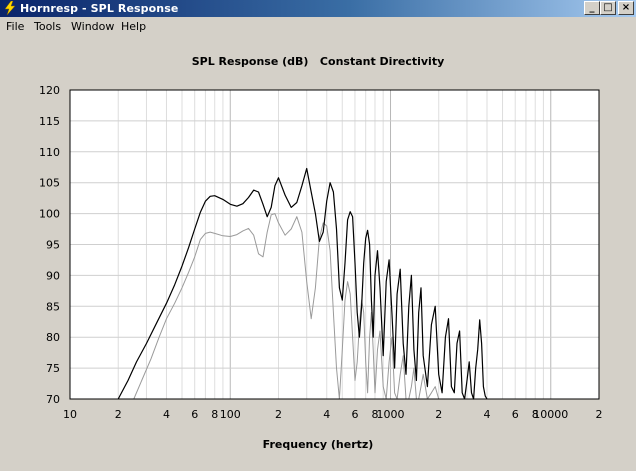 Image resolution: width=636 pixels, height=471 pixels. What do you see at coordinates (53, 275) in the screenshot?
I see `y-tick-label: 90` at bounding box center [53, 275].